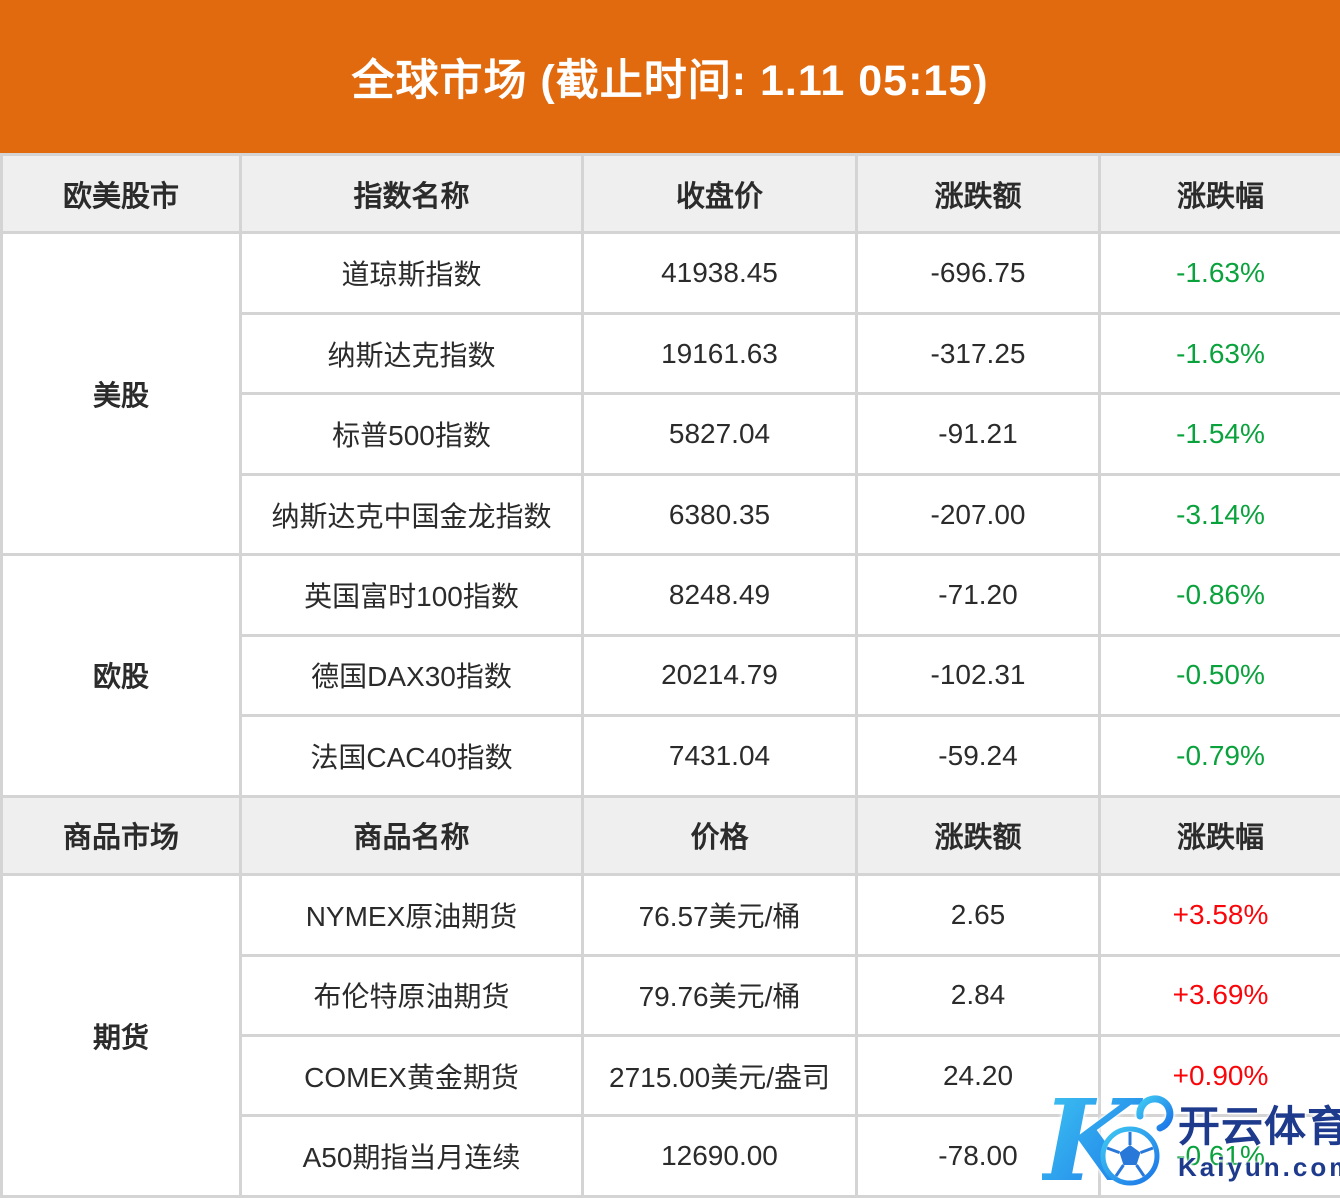 This screenshot has height=1198, width=1340. Describe the element at coordinates (719, 756) in the screenshot. I see `close-price-cell: 7431.04` at that location.